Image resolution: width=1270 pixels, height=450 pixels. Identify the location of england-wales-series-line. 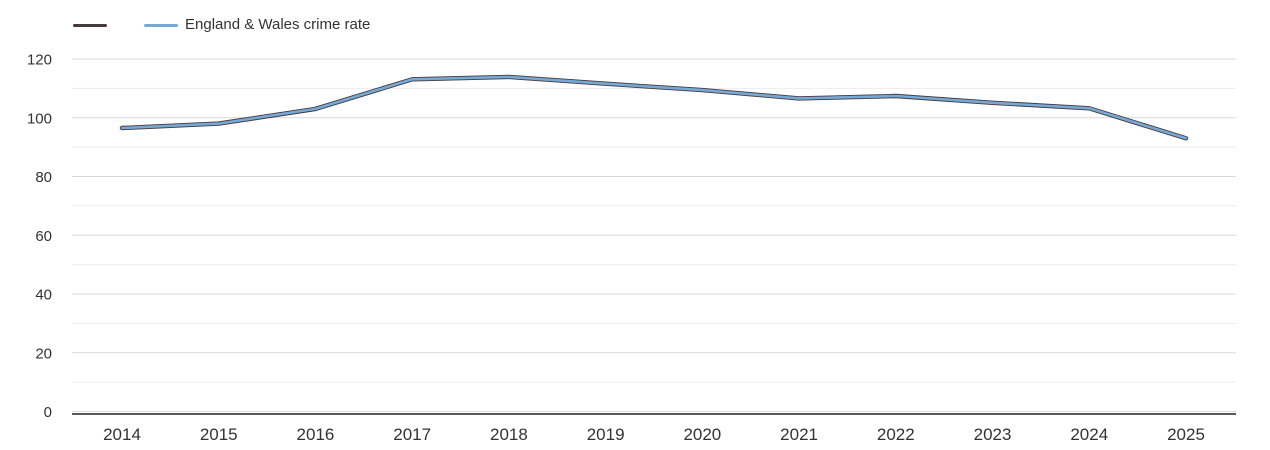
(654, 107).